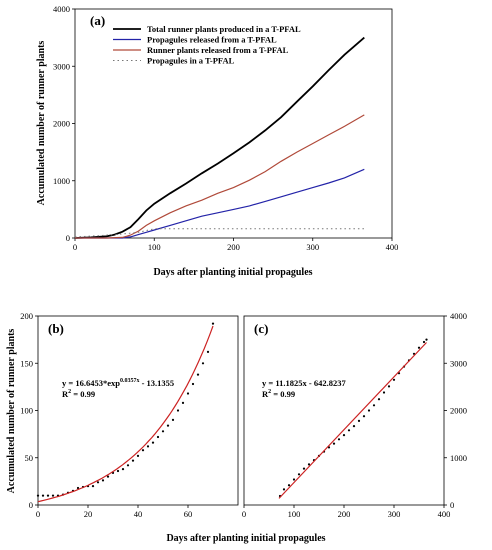 The height and width of the screenshot is (550, 492). Describe the element at coordinates (444, 514) in the screenshot. I see `panel-c-x-tick-label: 400` at that location.